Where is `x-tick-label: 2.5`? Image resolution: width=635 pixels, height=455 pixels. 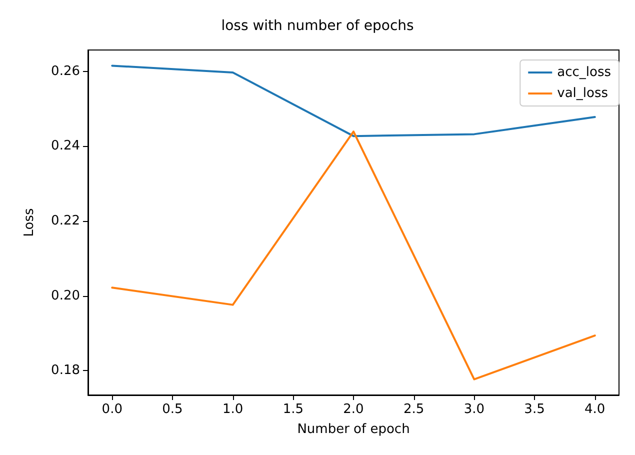
x-tick-label: 2.5 is located at coordinates (413, 409).